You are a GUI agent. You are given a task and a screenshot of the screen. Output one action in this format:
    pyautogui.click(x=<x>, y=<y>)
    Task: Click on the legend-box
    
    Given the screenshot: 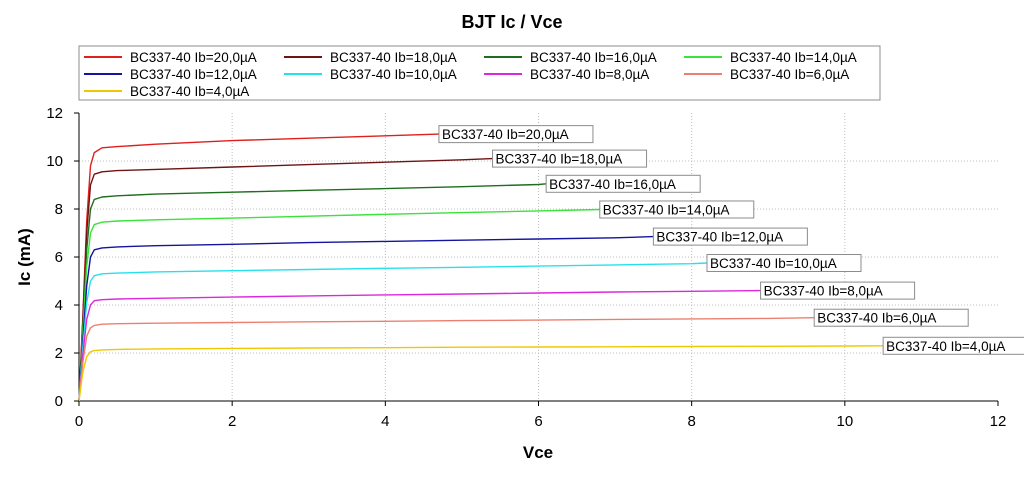 What is the action you would take?
    pyautogui.click(x=479, y=73)
    